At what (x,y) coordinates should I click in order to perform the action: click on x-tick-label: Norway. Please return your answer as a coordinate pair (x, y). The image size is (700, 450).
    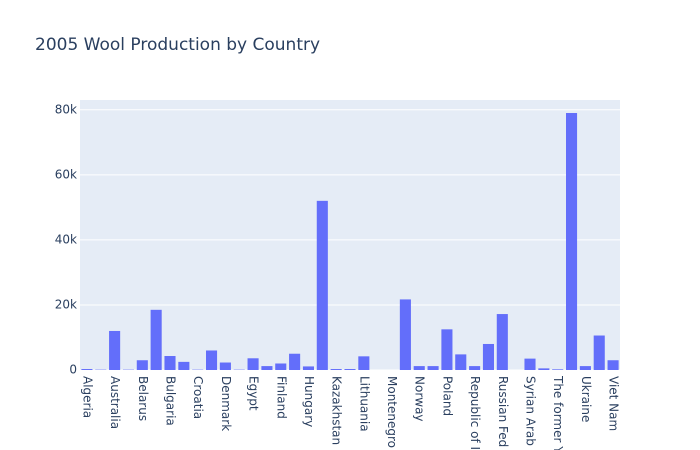
    Looking at the image, I should click on (420, 399).